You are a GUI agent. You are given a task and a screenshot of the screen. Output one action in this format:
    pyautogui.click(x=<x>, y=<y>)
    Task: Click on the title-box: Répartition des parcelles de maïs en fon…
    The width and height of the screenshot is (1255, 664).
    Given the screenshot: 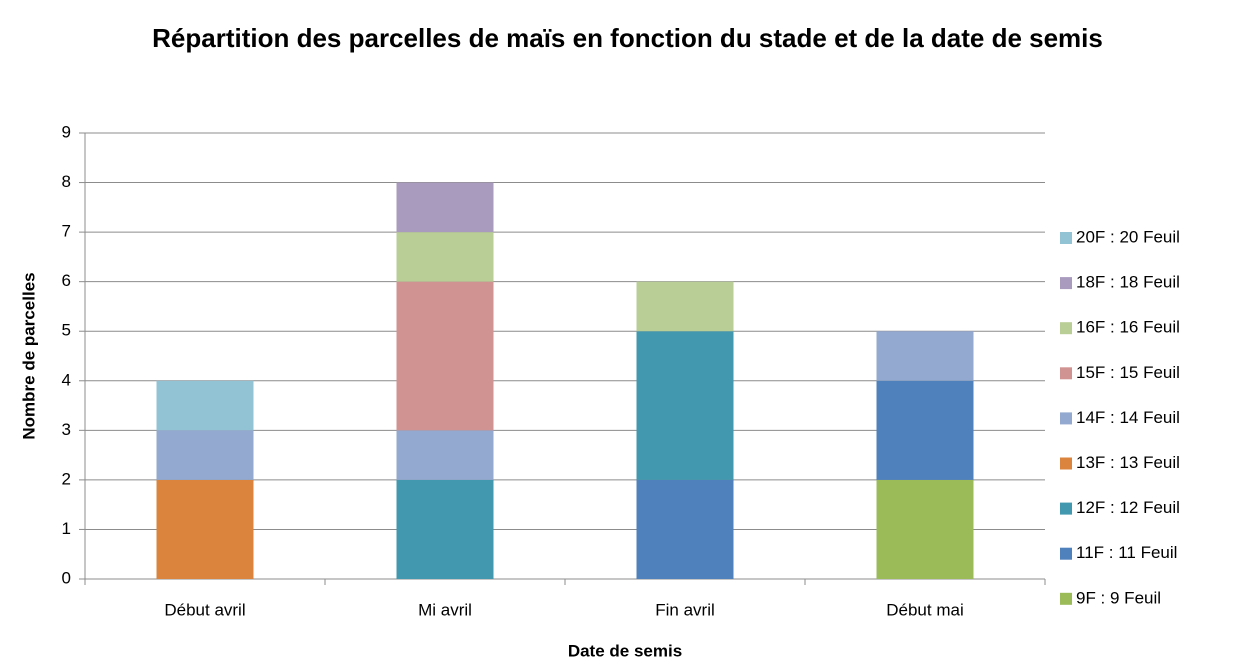 What is the action you would take?
    pyautogui.click(x=627, y=38)
    